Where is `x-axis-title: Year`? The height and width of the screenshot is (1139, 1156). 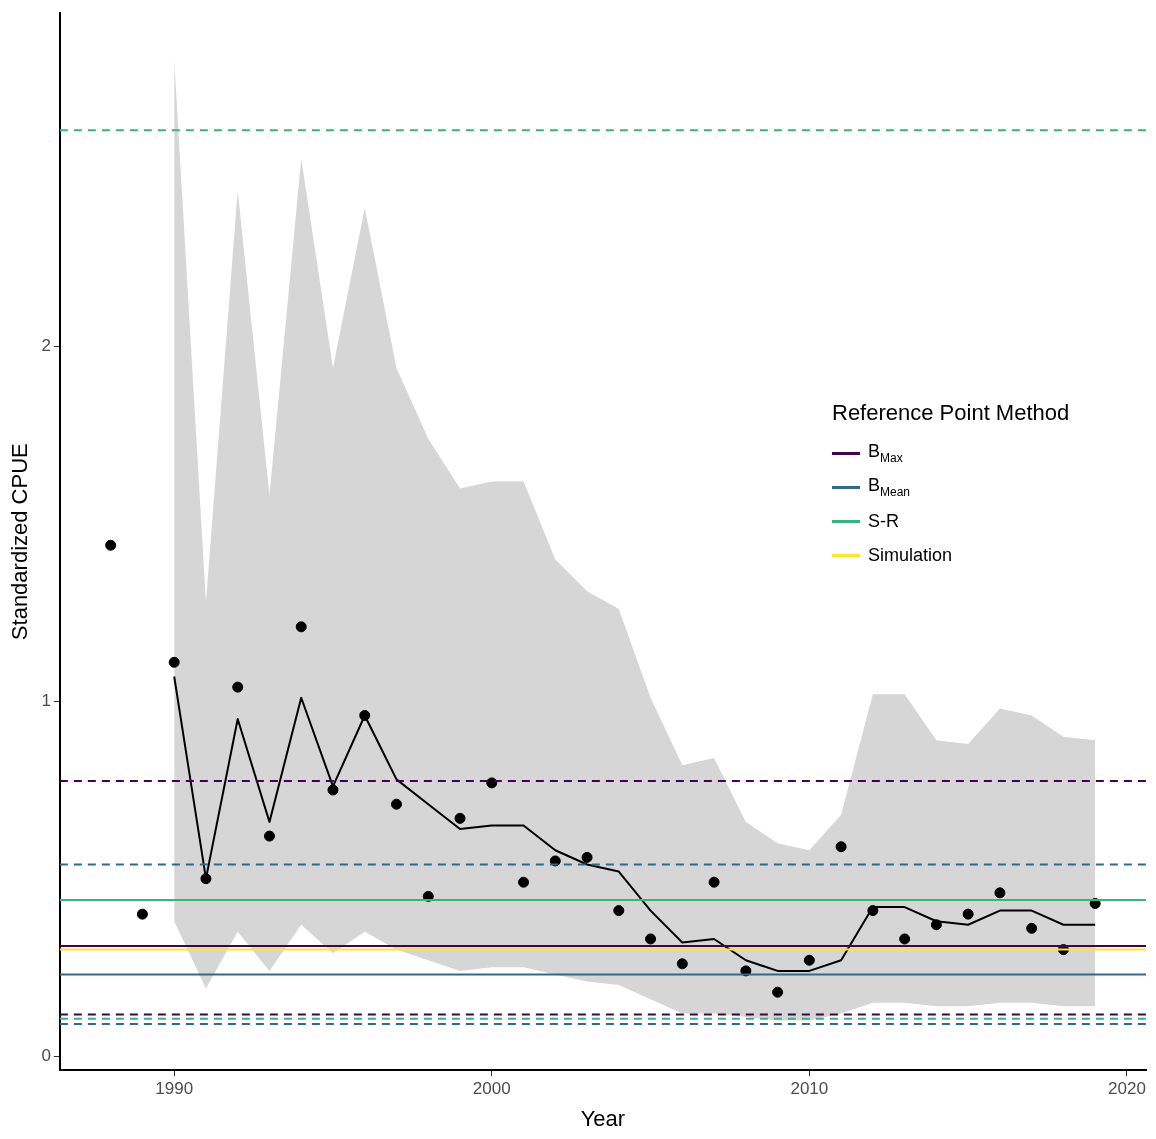 x-axis-title: Year is located at coordinates (603, 1118).